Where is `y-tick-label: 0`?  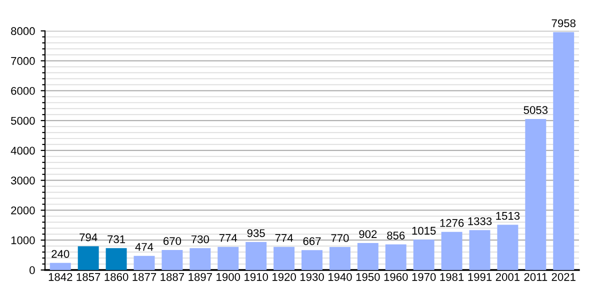
y-tick-label: 0 is located at coordinates (32, 270).